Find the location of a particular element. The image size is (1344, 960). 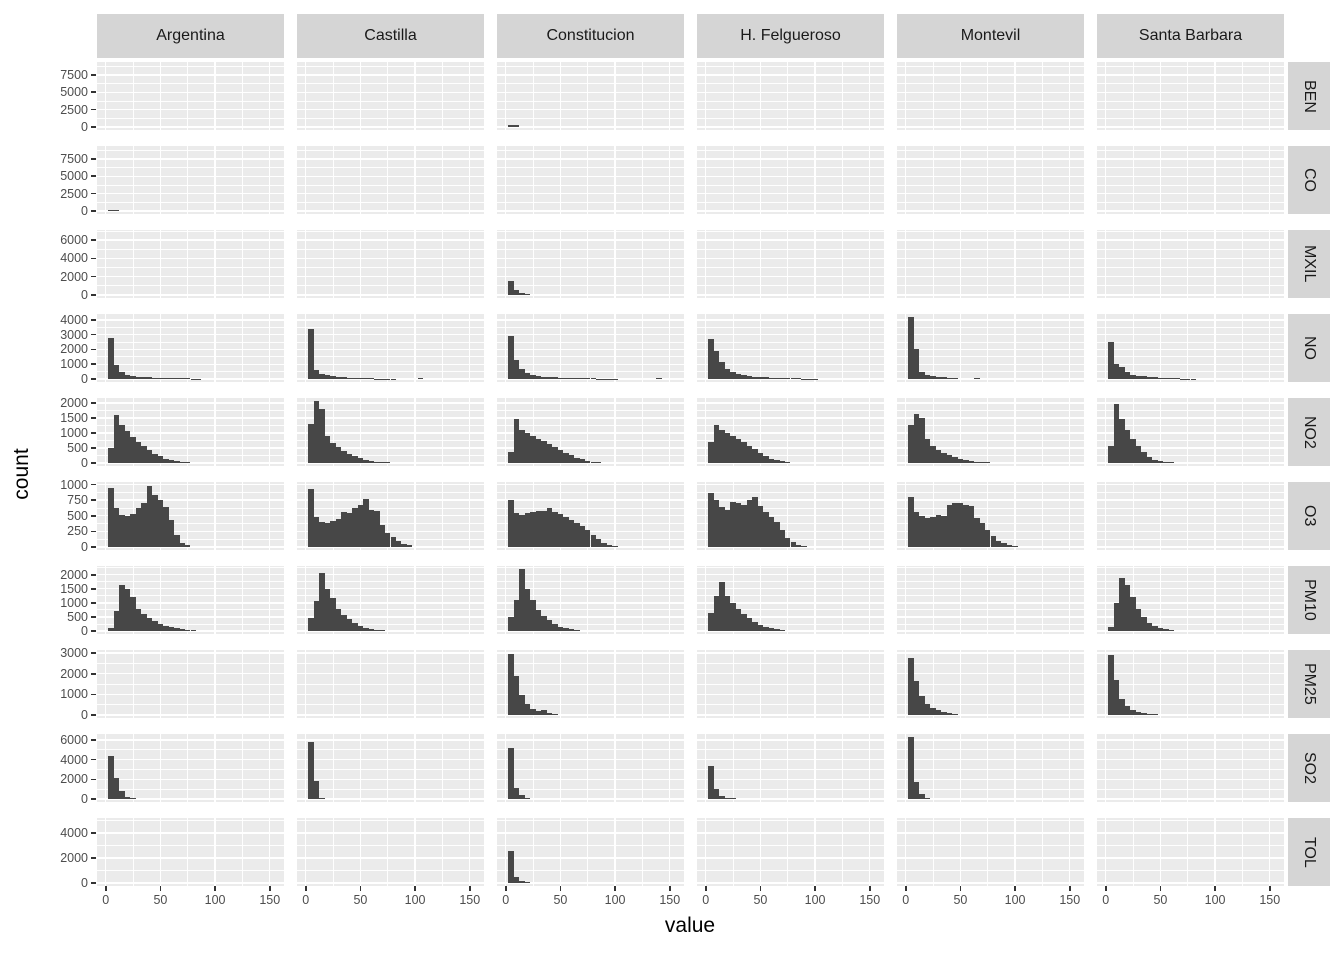

y-tick-label: 0 is located at coordinates (84, 463).